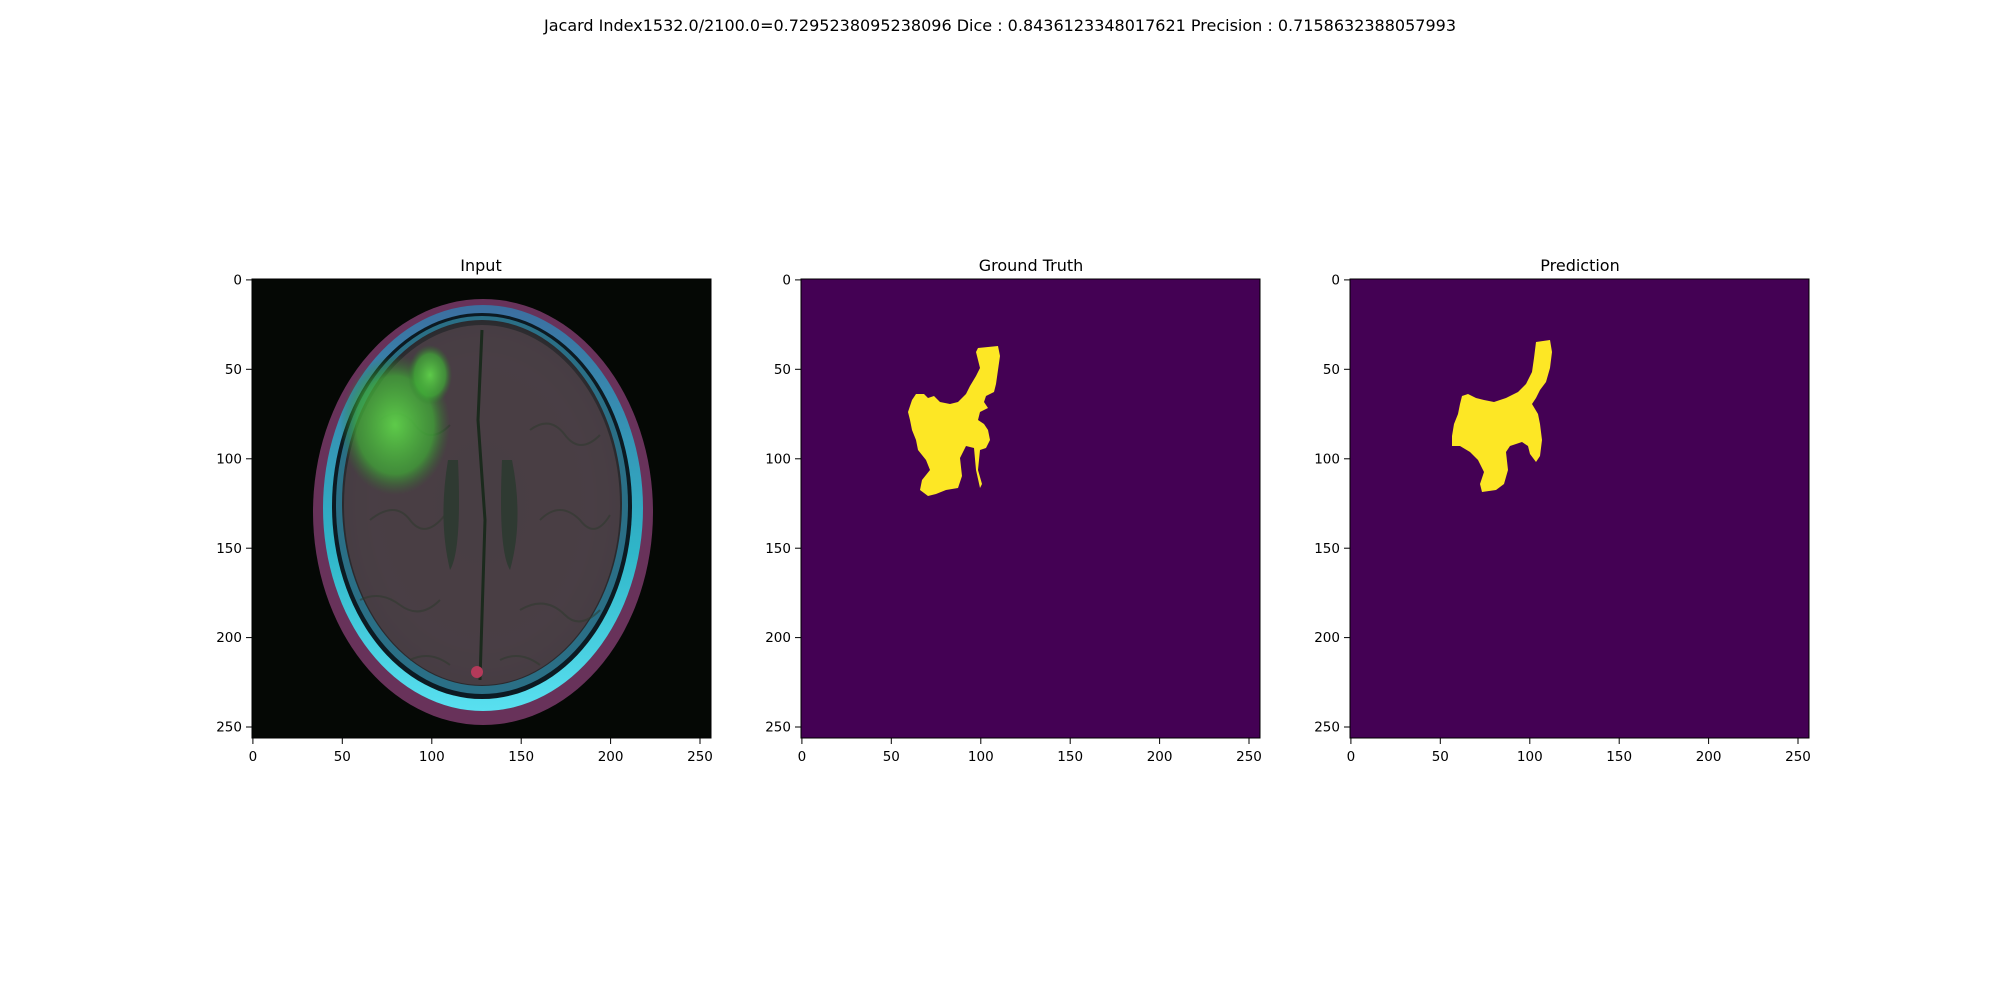  I want to click on panel-ground-truth: Ground Truth 0 50 100 150 200 250 0 50, so click(1013, 510).